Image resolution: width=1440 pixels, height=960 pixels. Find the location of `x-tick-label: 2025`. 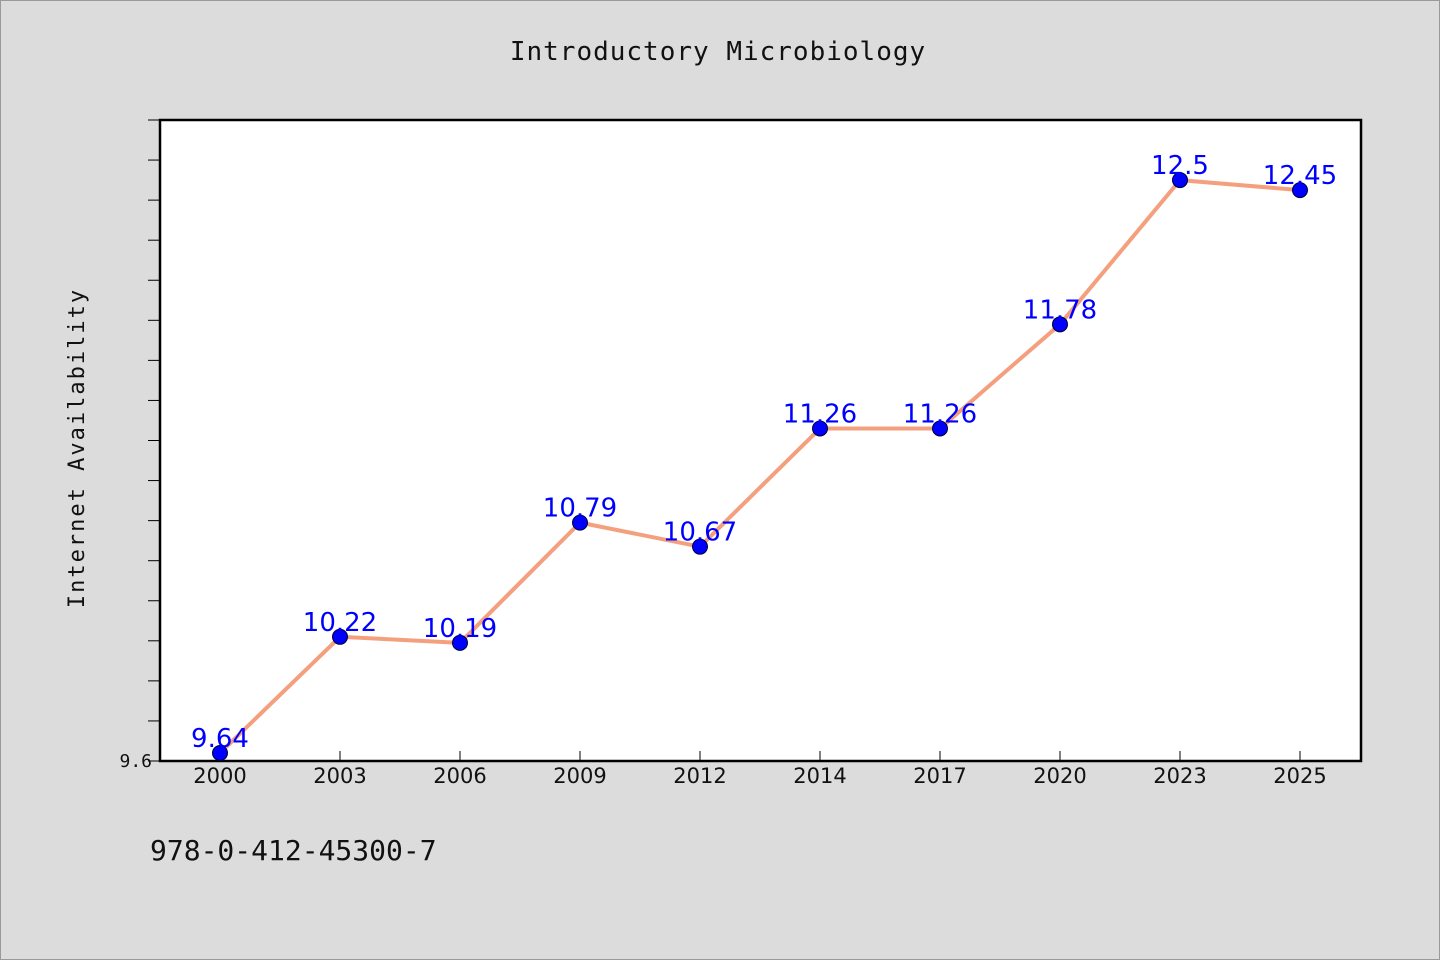

x-tick-label: 2025 is located at coordinates (1299, 776).